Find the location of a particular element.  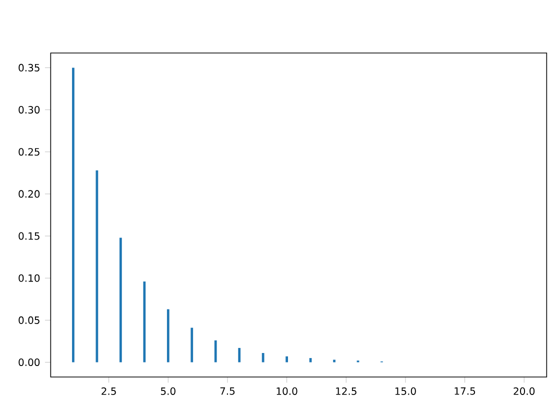

x-tick-label: 5.0 is located at coordinates (168, 391).